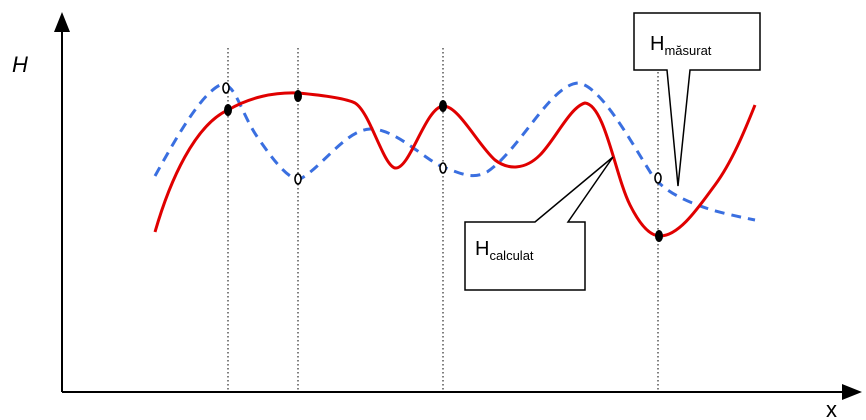  I want to click on callout-measured-label: Hmăsurat, so click(681, 45).